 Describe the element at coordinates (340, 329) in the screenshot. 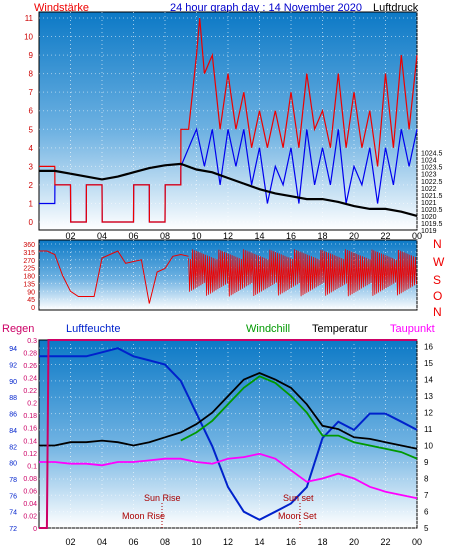

I see `temperature-label: Temperatur` at that location.